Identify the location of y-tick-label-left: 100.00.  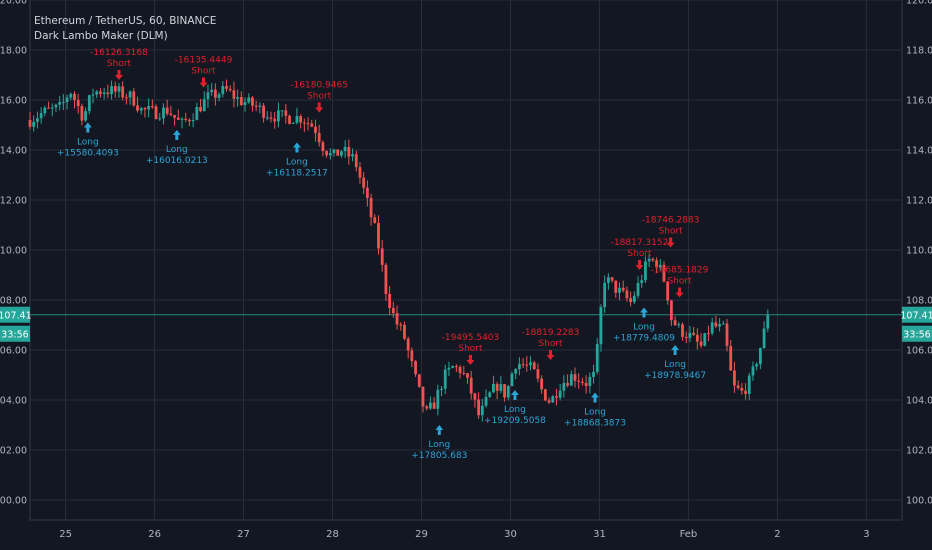
(13, 501).